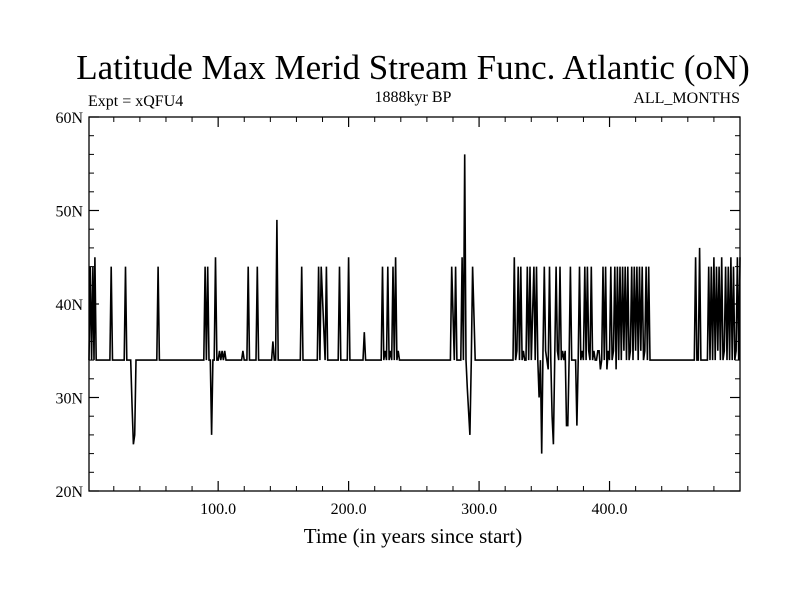  What do you see at coordinates (479, 509) in the screenshot?
I see `x-tick-label: 300.0` at bounding box center [479, 509].